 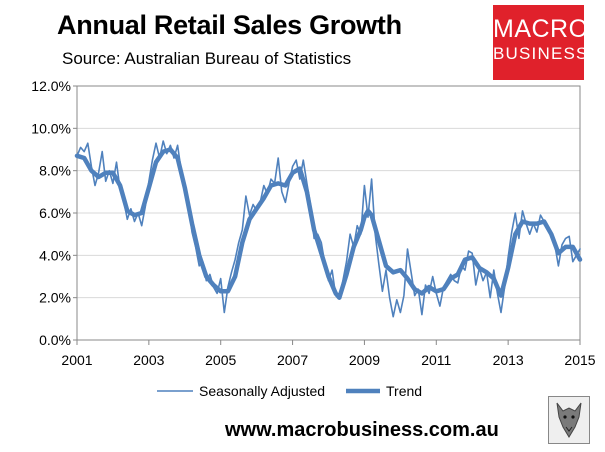 What do you see at coordinates (541, 29) in the screenshot?
I see `logo-line-1: MACRO` at bounding box center [541, 29].